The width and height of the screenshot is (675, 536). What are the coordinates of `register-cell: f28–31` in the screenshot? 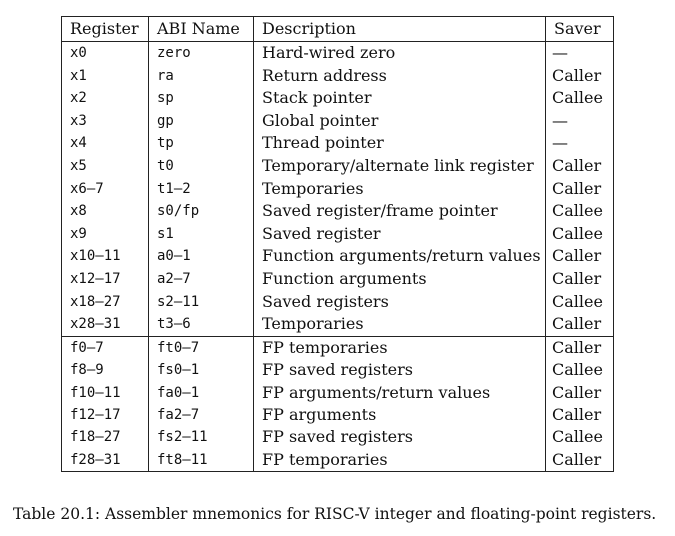 It's located at (105, 460).